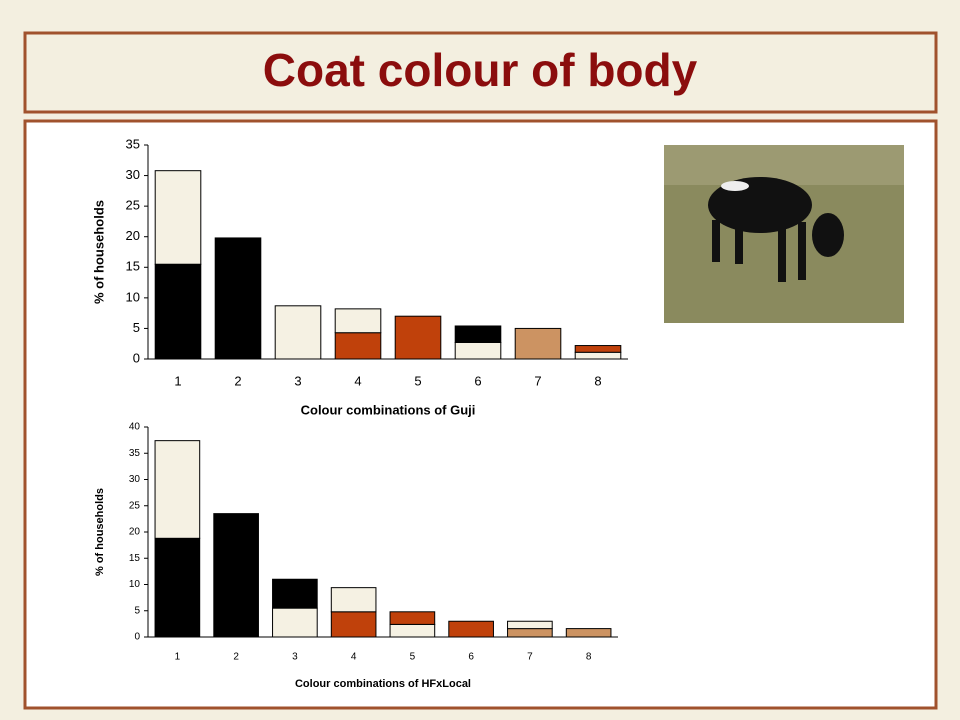 The width and height of the screenshot is (960, 720). Describe the element at coordinates (784, 165) in the screenshot. I see `photo-field` at that location.